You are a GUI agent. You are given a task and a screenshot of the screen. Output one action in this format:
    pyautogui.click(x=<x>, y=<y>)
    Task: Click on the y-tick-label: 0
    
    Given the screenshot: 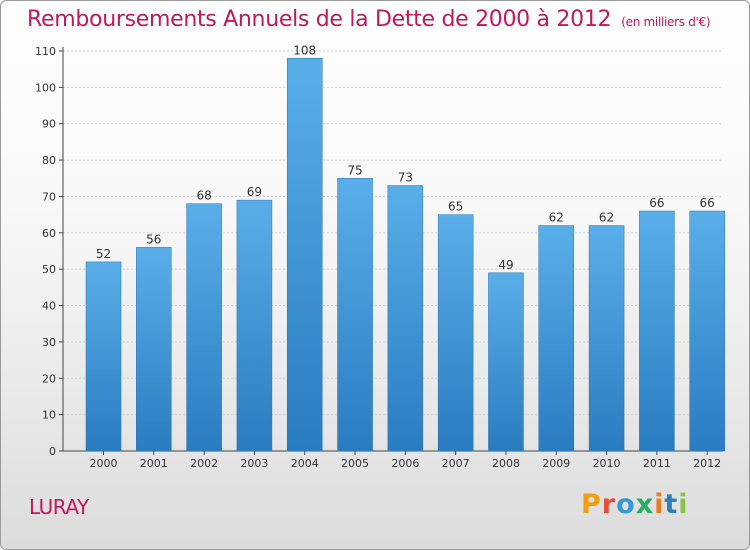 What is the action you would take?
    pyautogui.click(x=52, y=451)
    